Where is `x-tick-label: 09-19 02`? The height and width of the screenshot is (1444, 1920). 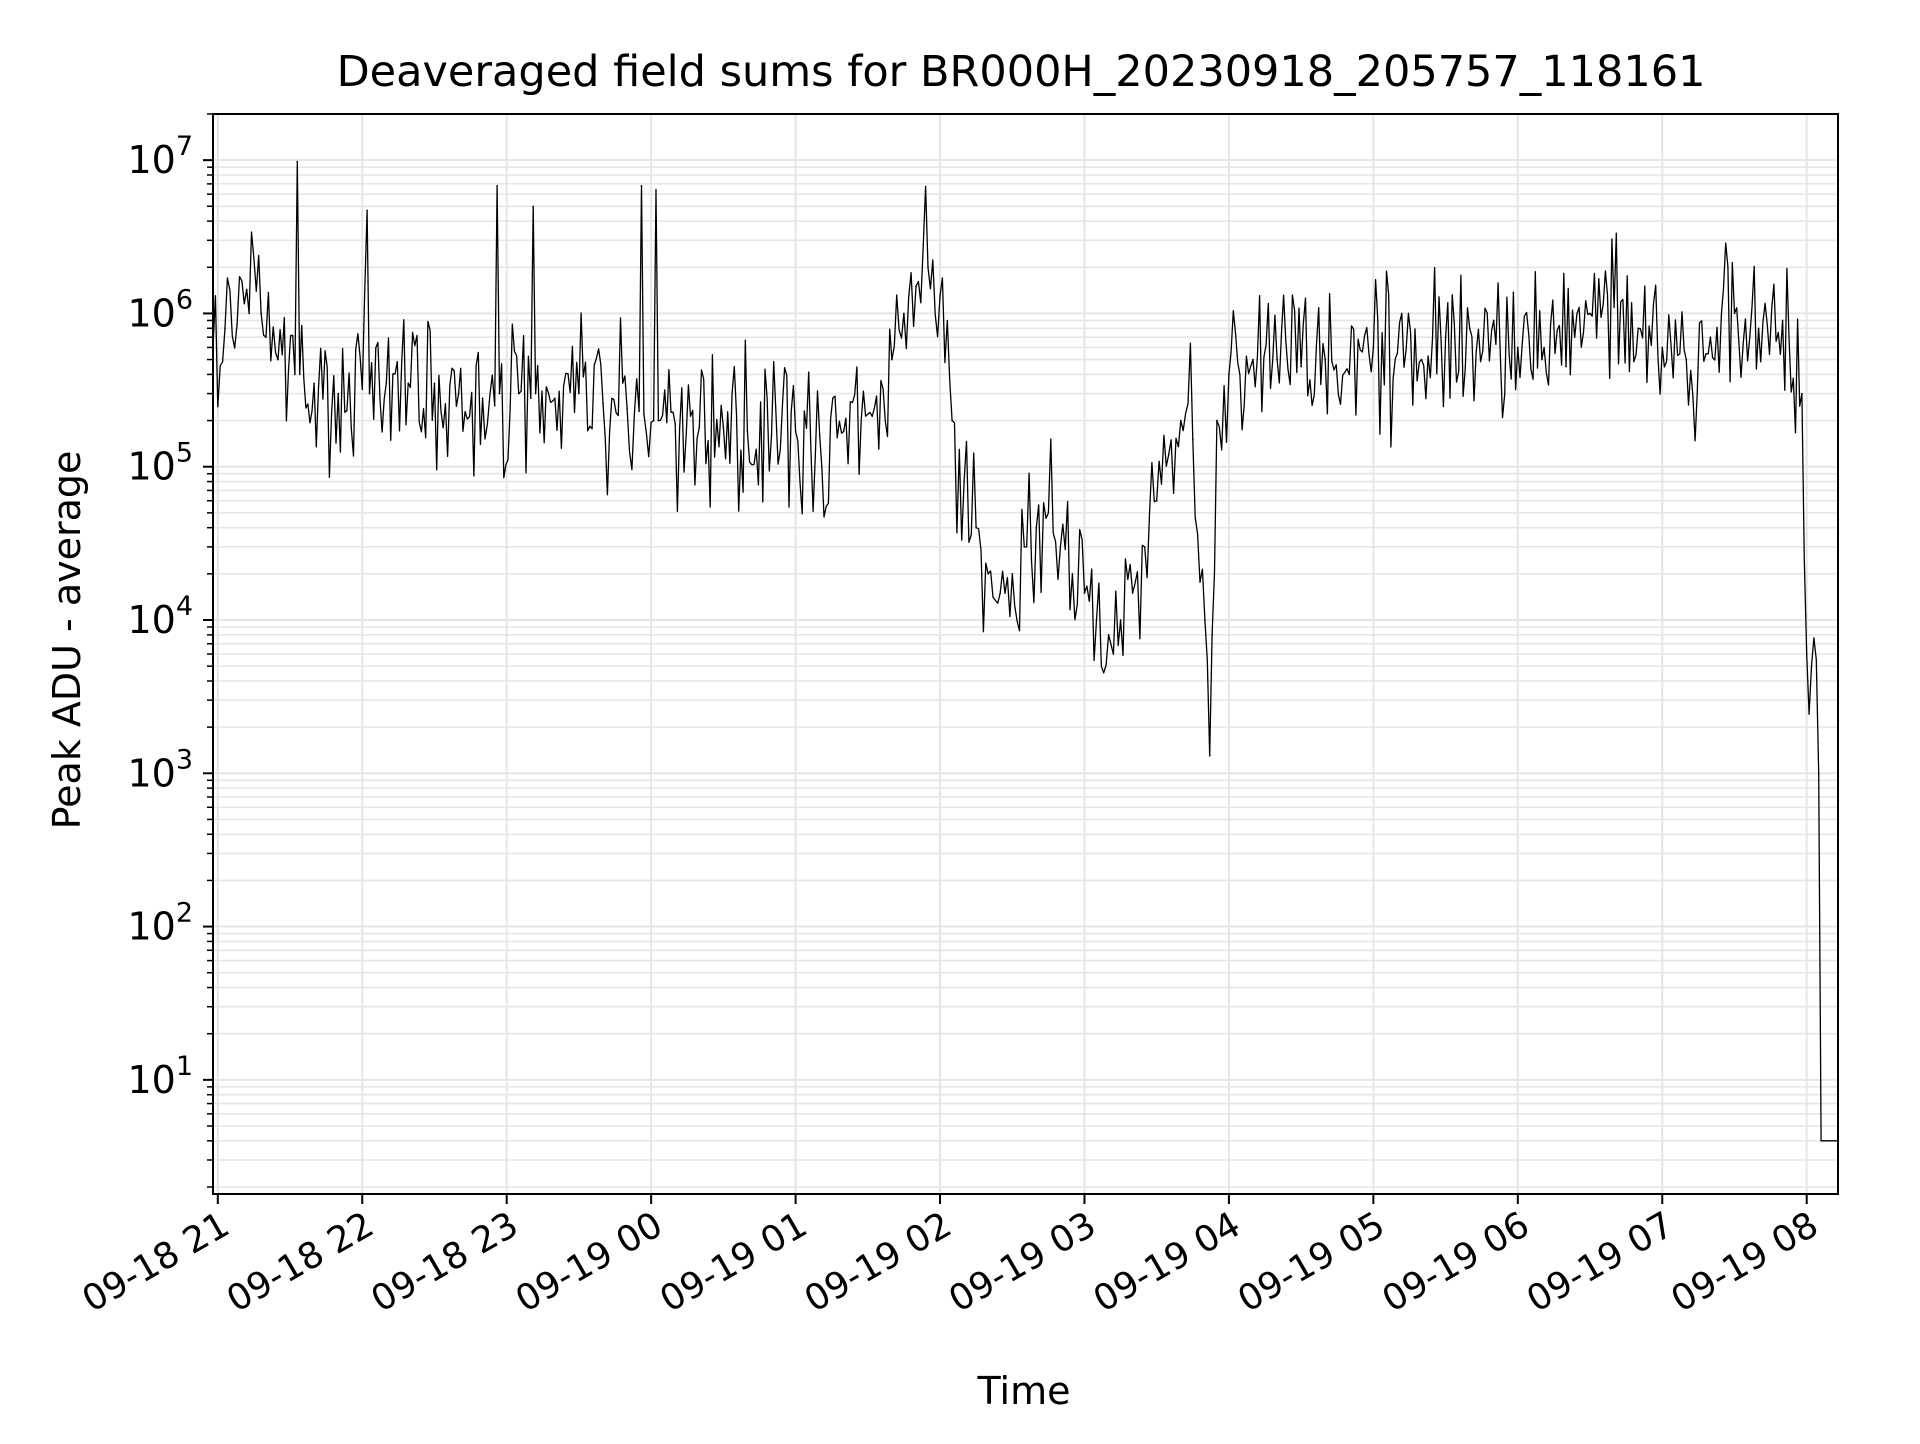 x-tick-label: 09-19 02 is located at coordinates (878, 1262).